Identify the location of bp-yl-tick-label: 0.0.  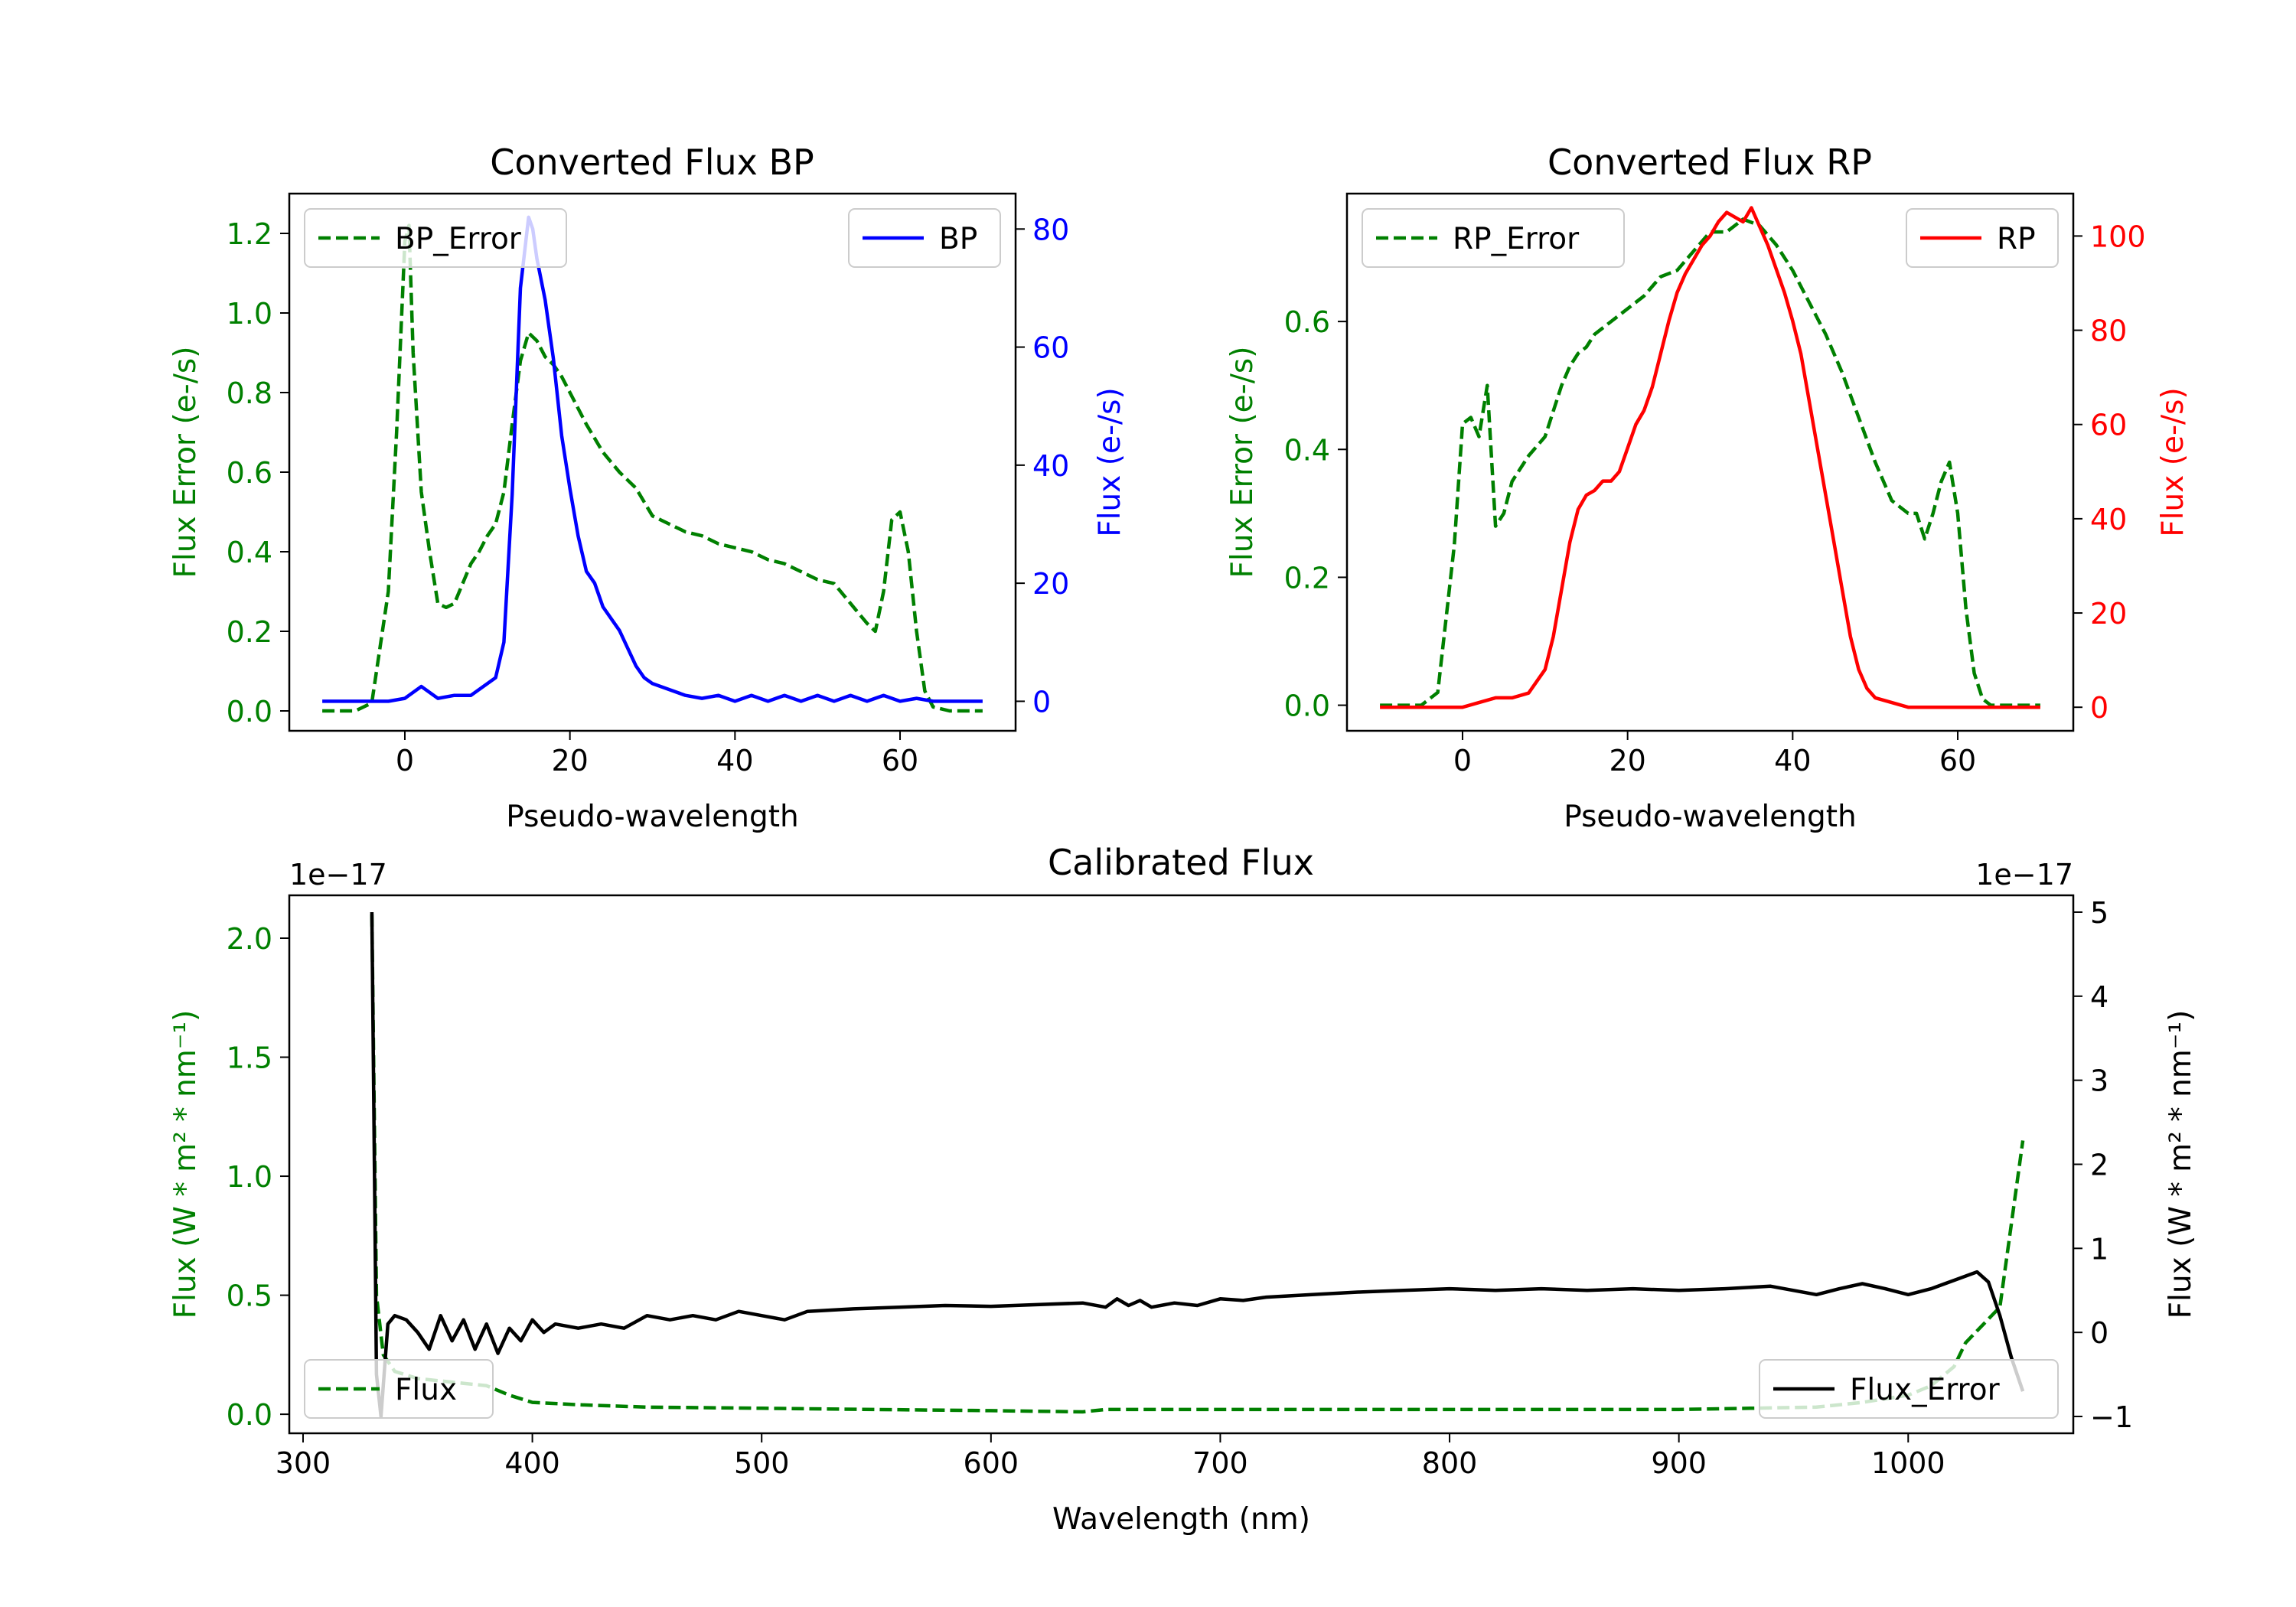
(249, 712).